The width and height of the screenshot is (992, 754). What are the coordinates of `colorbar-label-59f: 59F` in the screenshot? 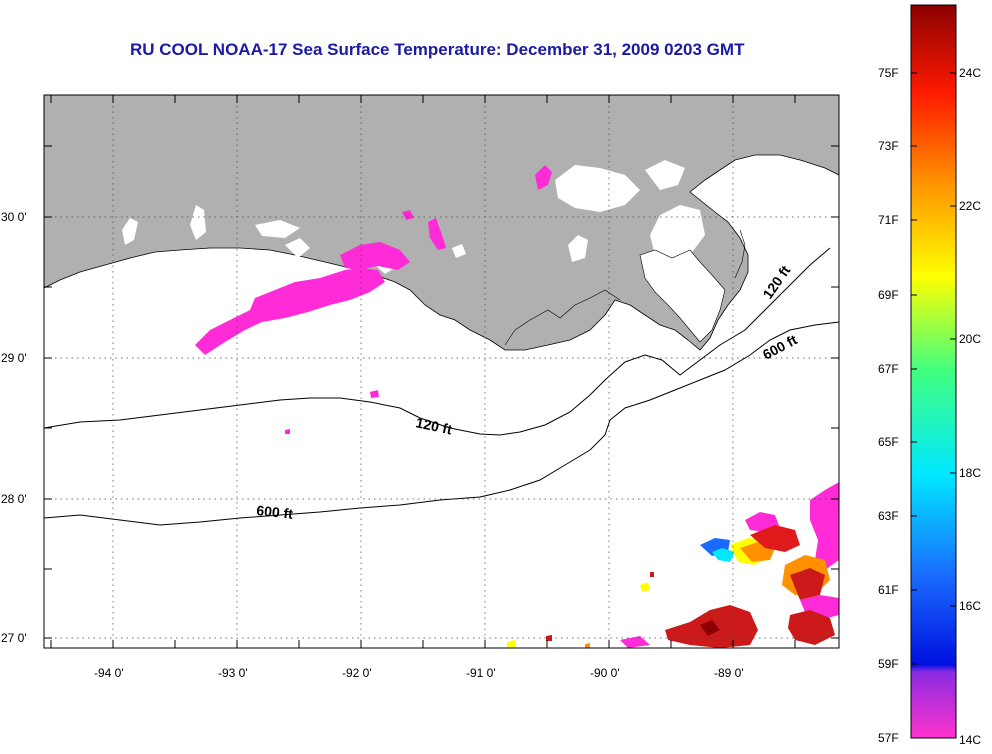 It's located at (888, 664).